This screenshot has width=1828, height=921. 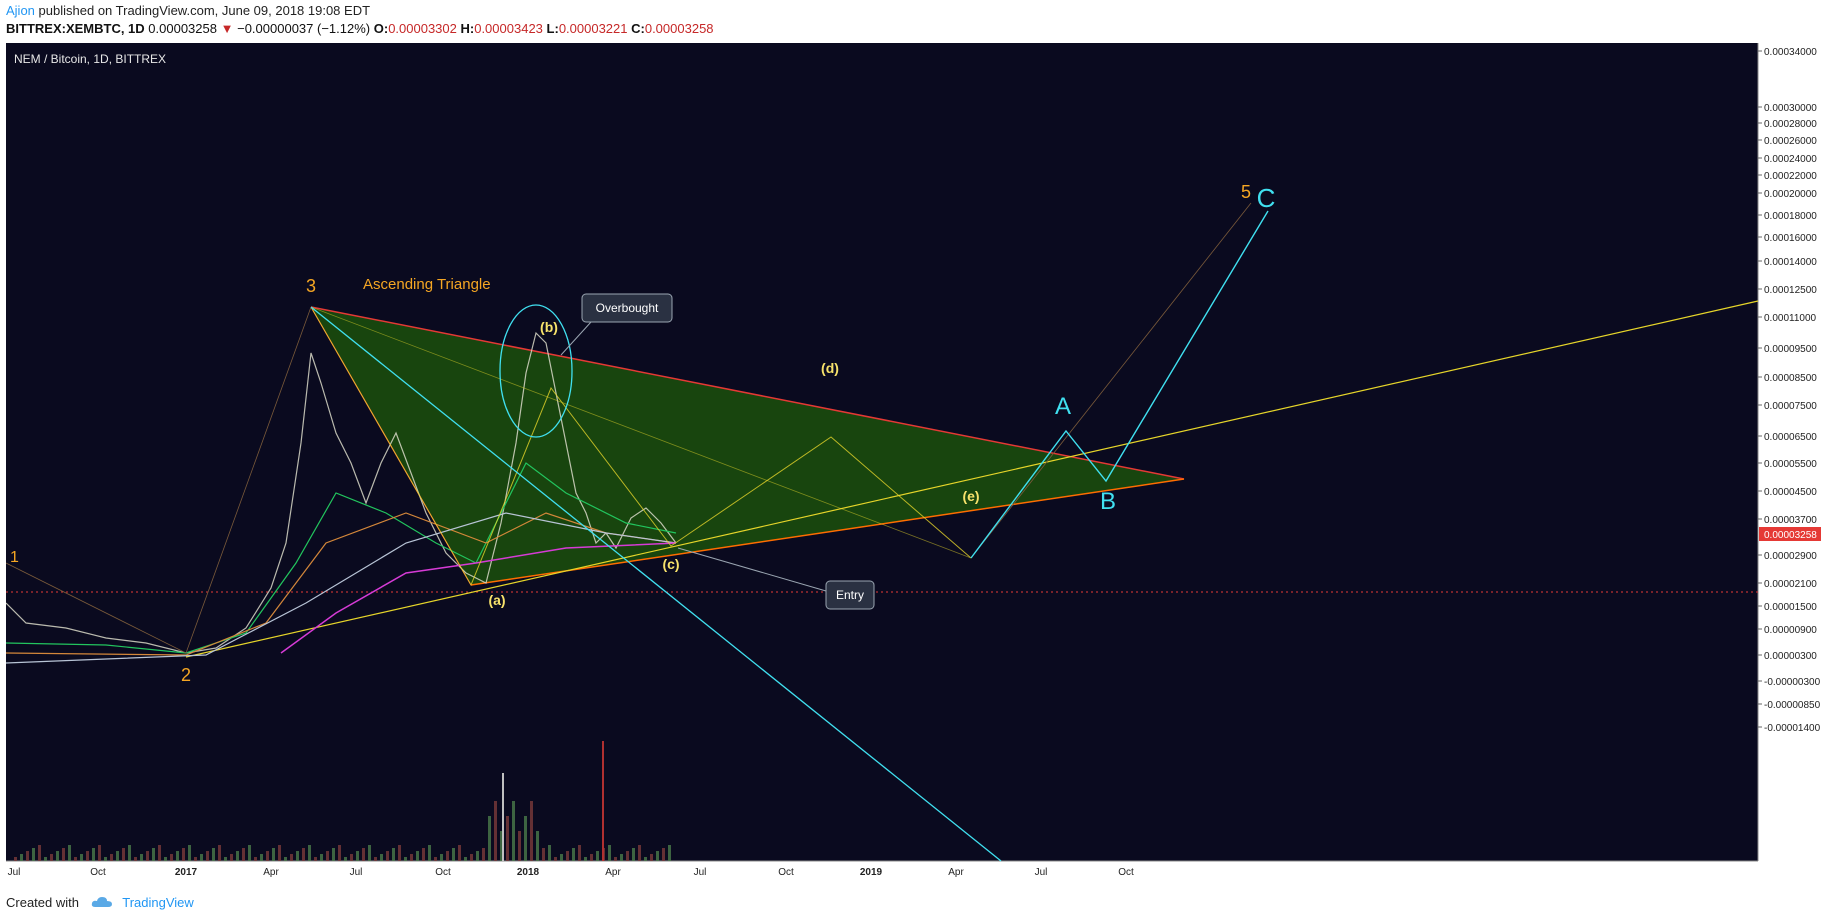 What do you see at coordinates (1792, 705) in the screenshot?
I see `y-tick-label: -0.00000850` at bounding box center [1792, 705].